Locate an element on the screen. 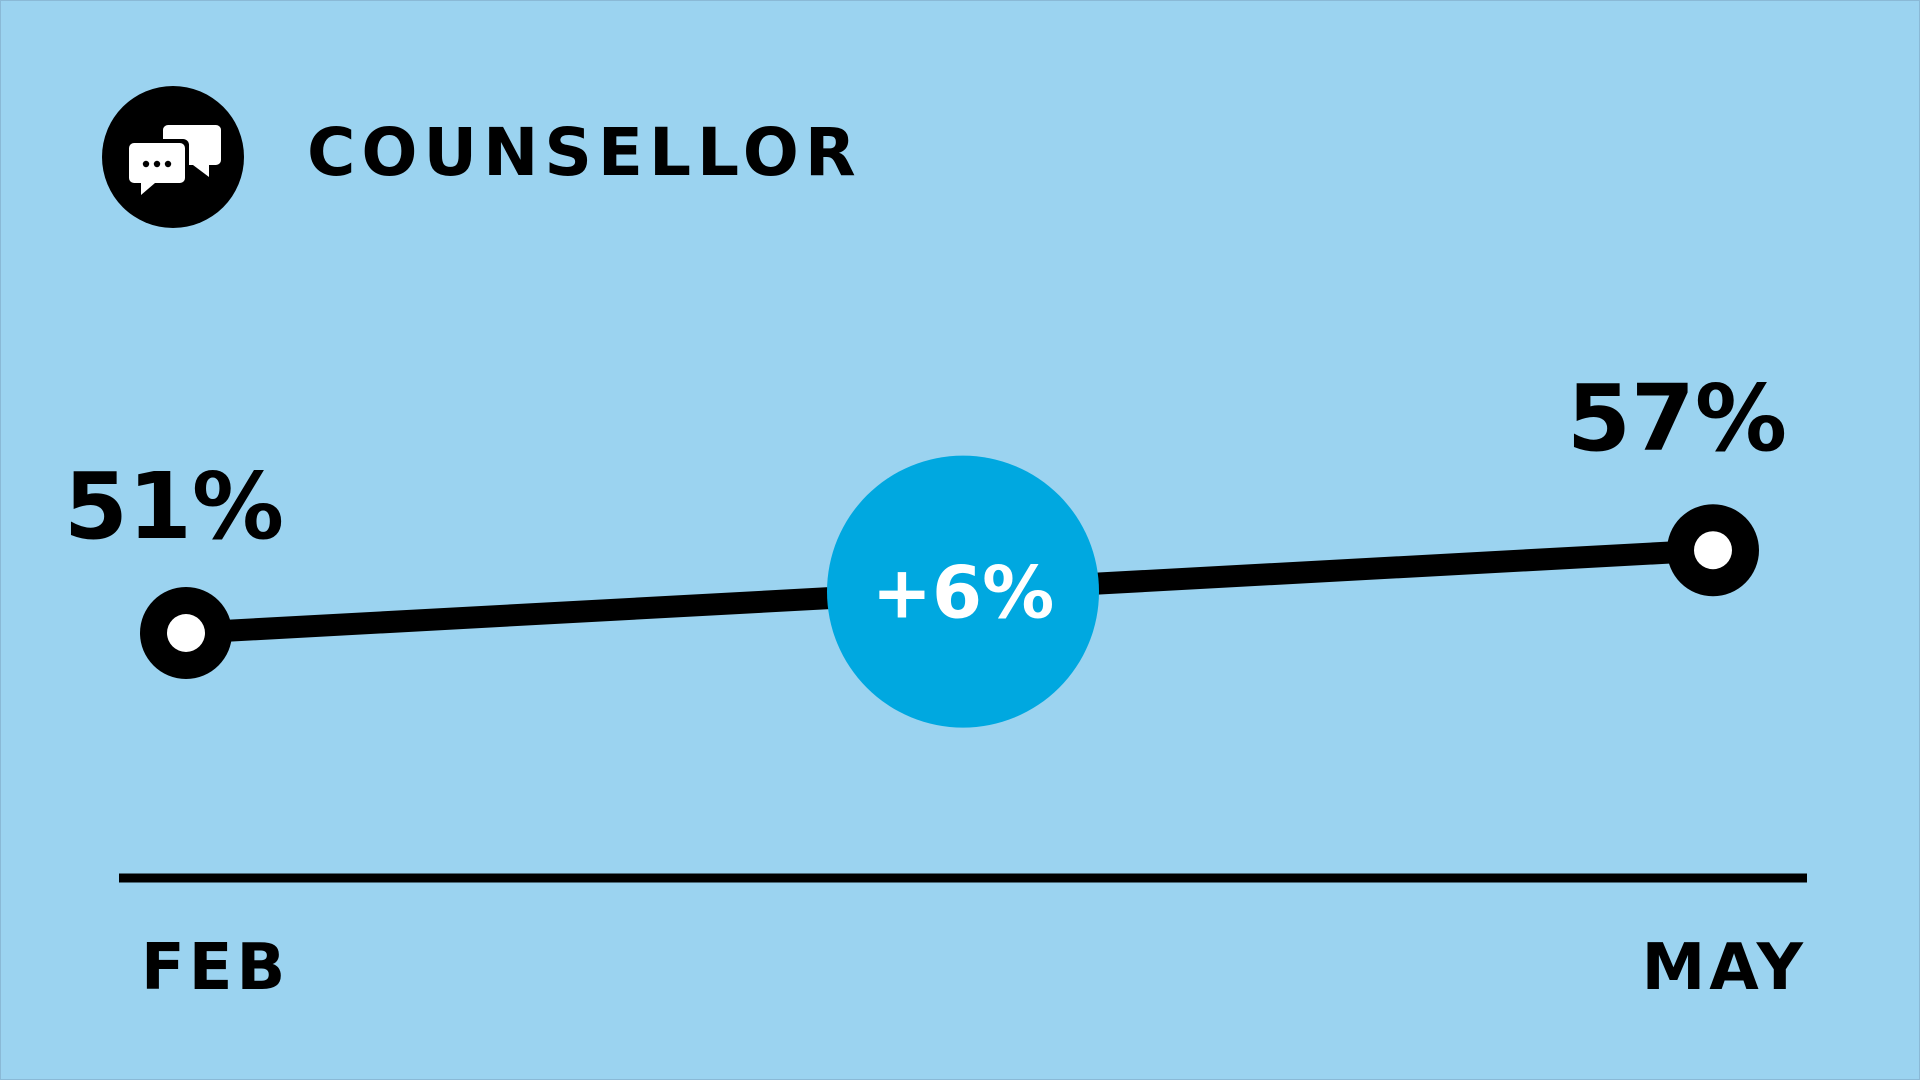 This screenshot has width=1920, height=1080. change-bubble is located at coordinates (963, 591).